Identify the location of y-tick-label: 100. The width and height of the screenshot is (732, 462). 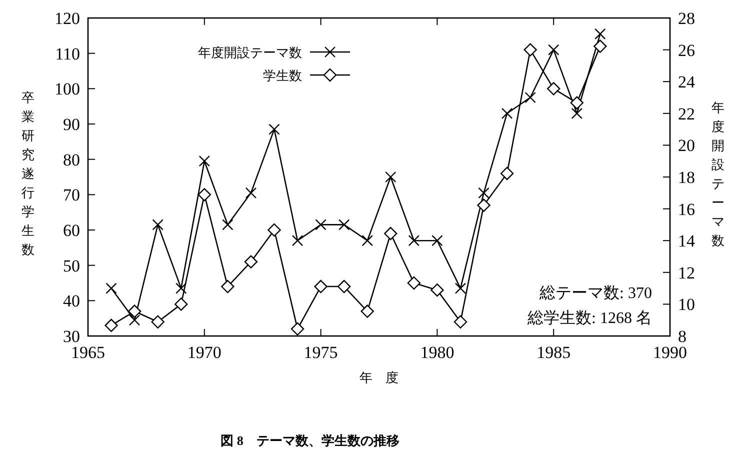
(67, 89).